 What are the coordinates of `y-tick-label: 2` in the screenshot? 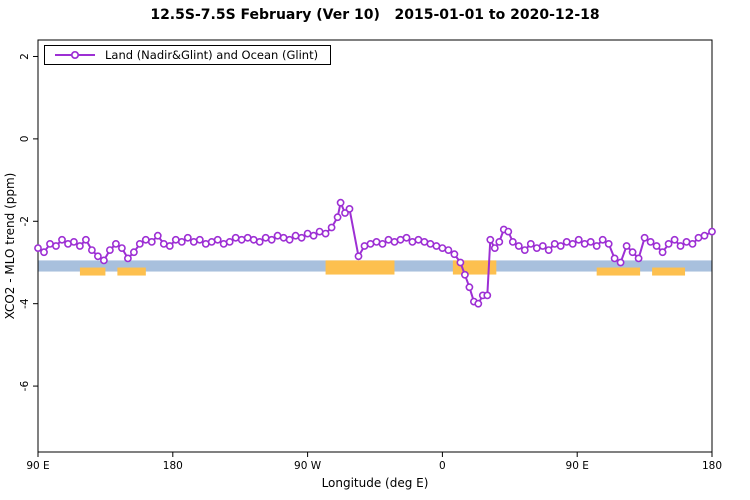 It's located at (25, 56).